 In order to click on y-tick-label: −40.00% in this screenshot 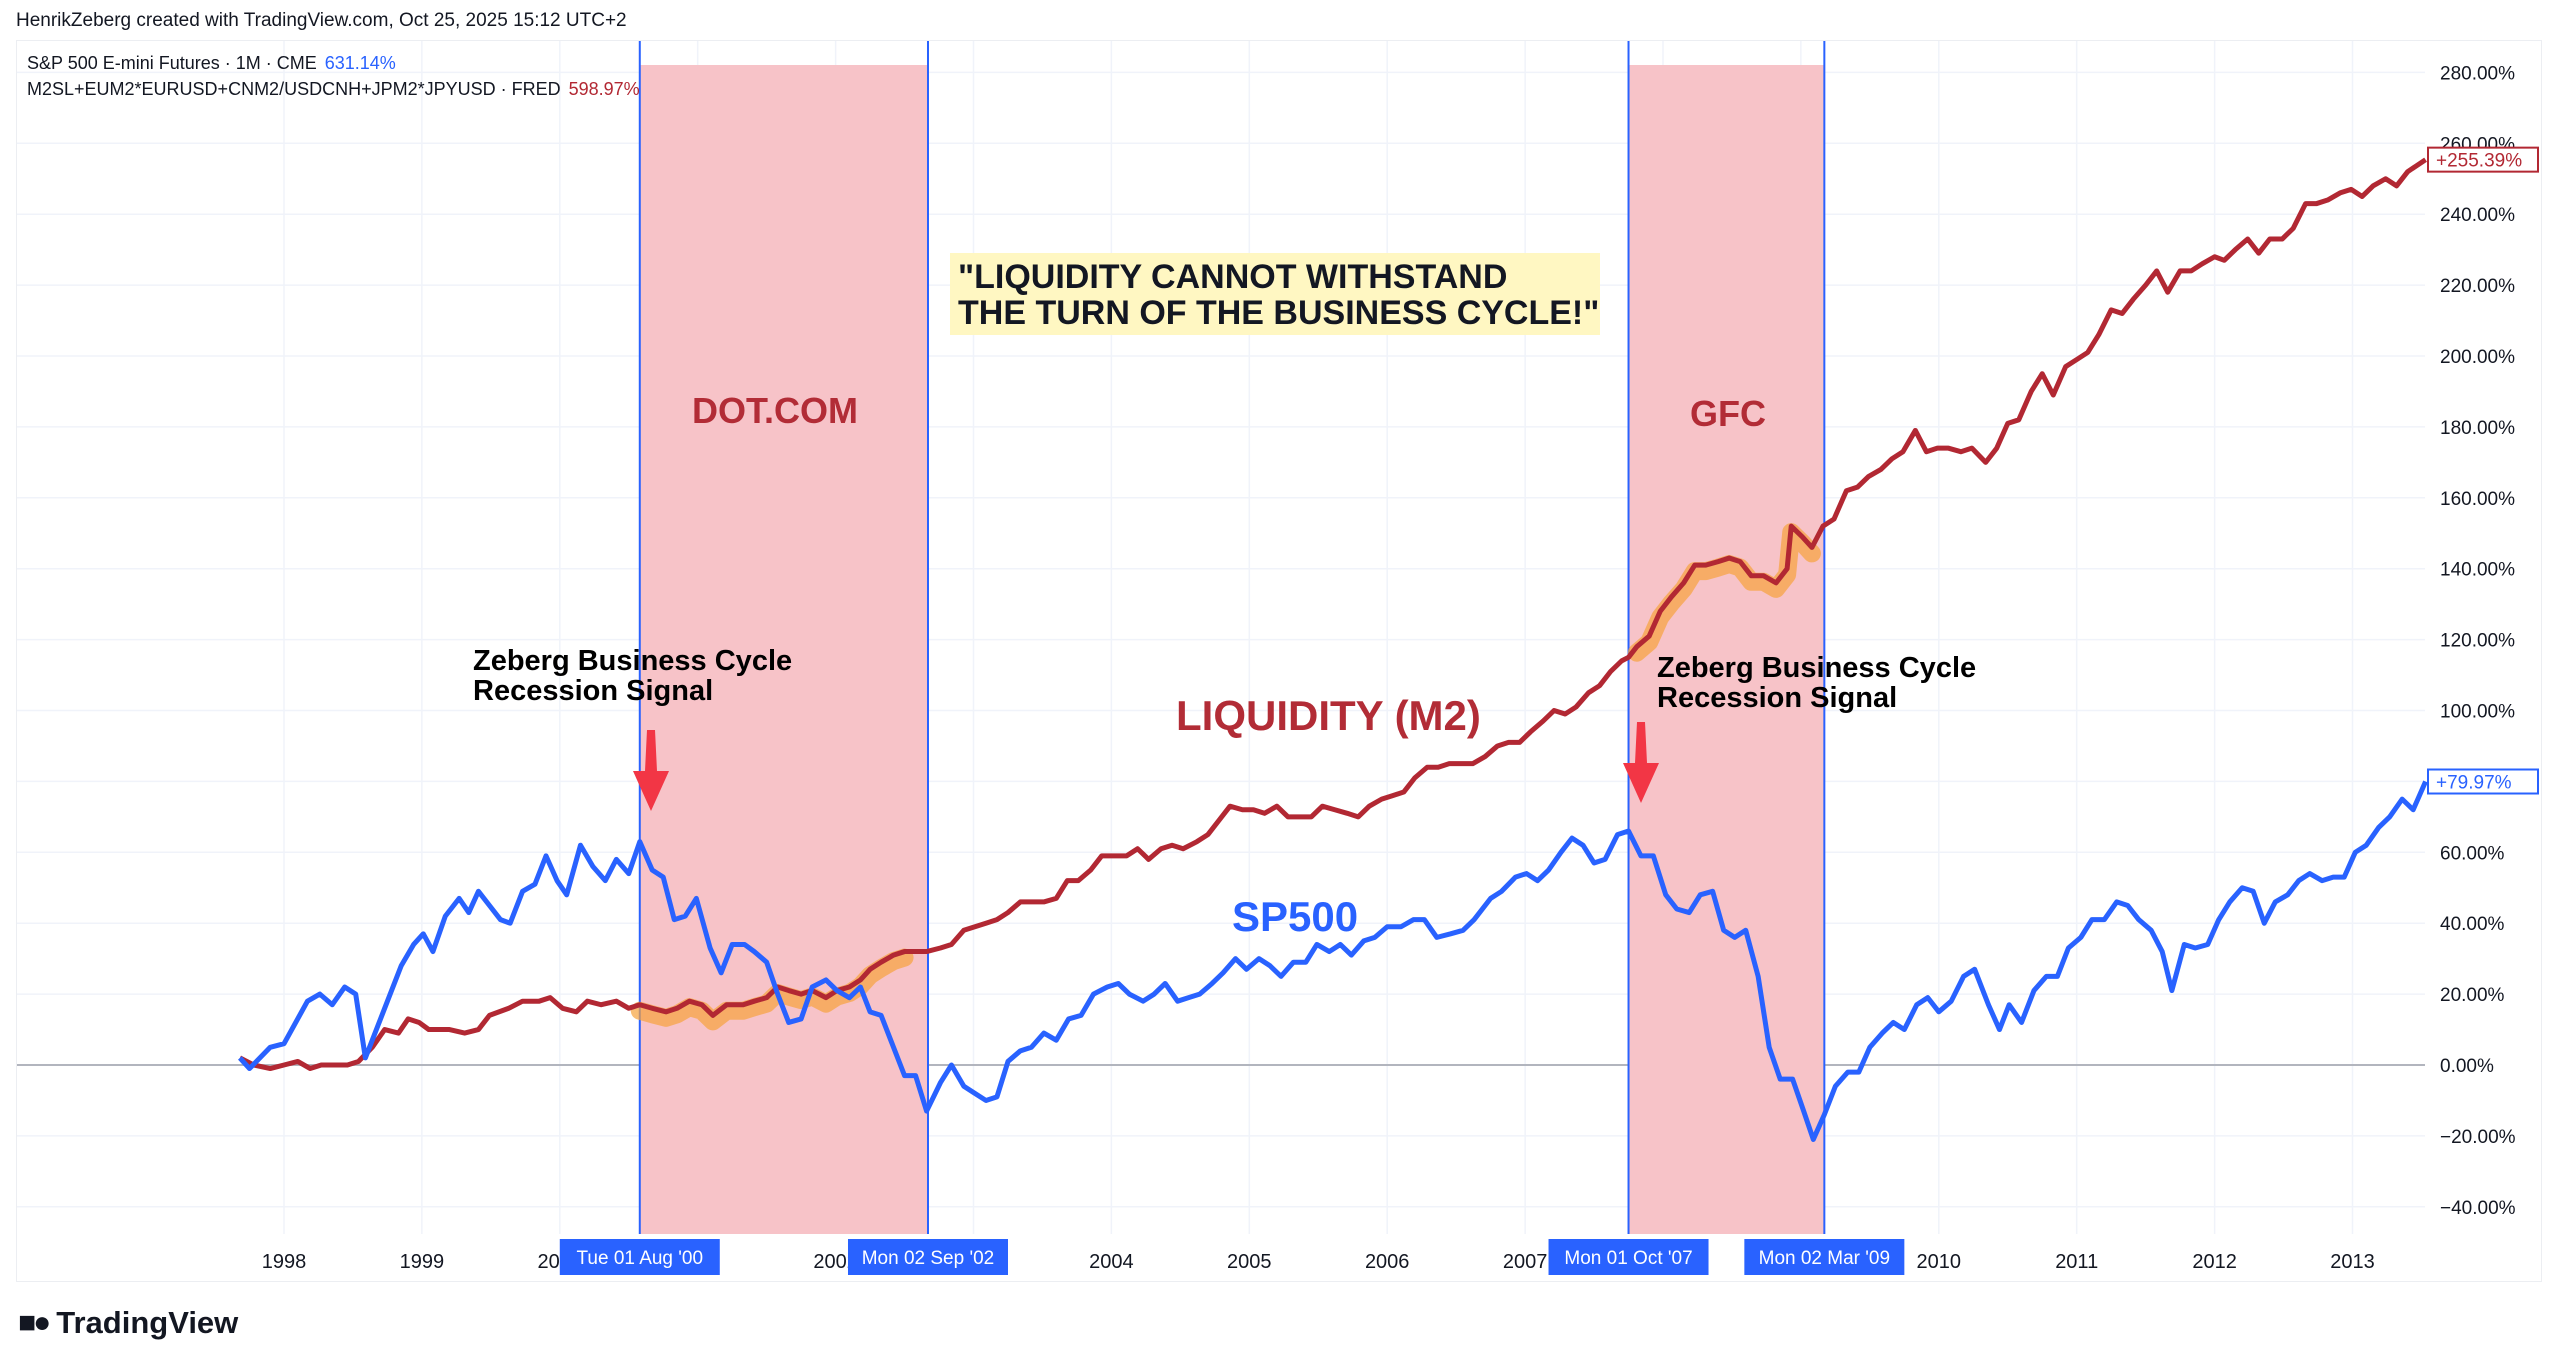, I will do `click(2478, 1208)`.